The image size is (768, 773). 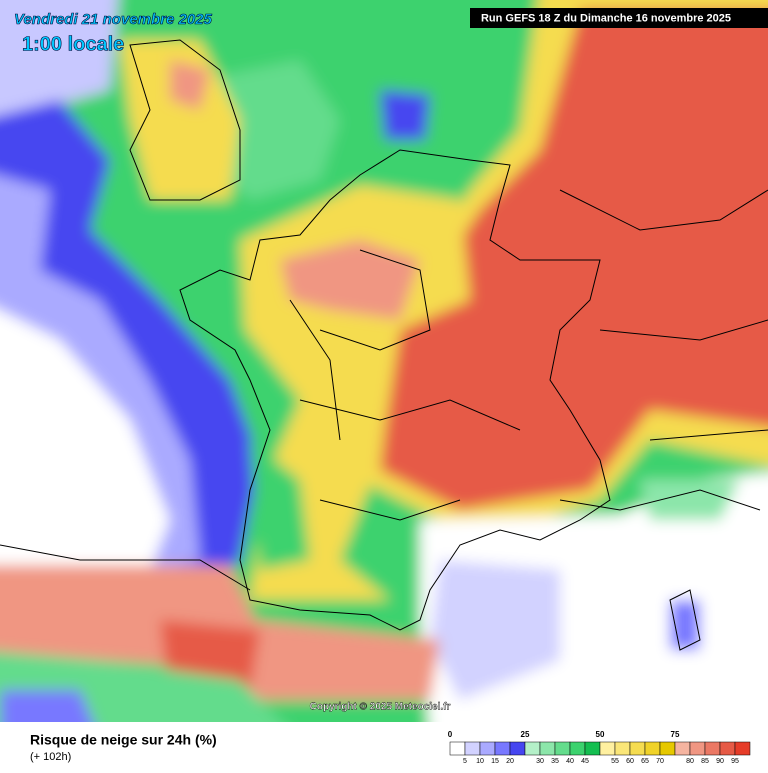 What do you see at coordinates (380, 707) in the screenshot?
I see `copyright: Copyright © 2025 Meteociel.fr` at bounding box center [380, 707].